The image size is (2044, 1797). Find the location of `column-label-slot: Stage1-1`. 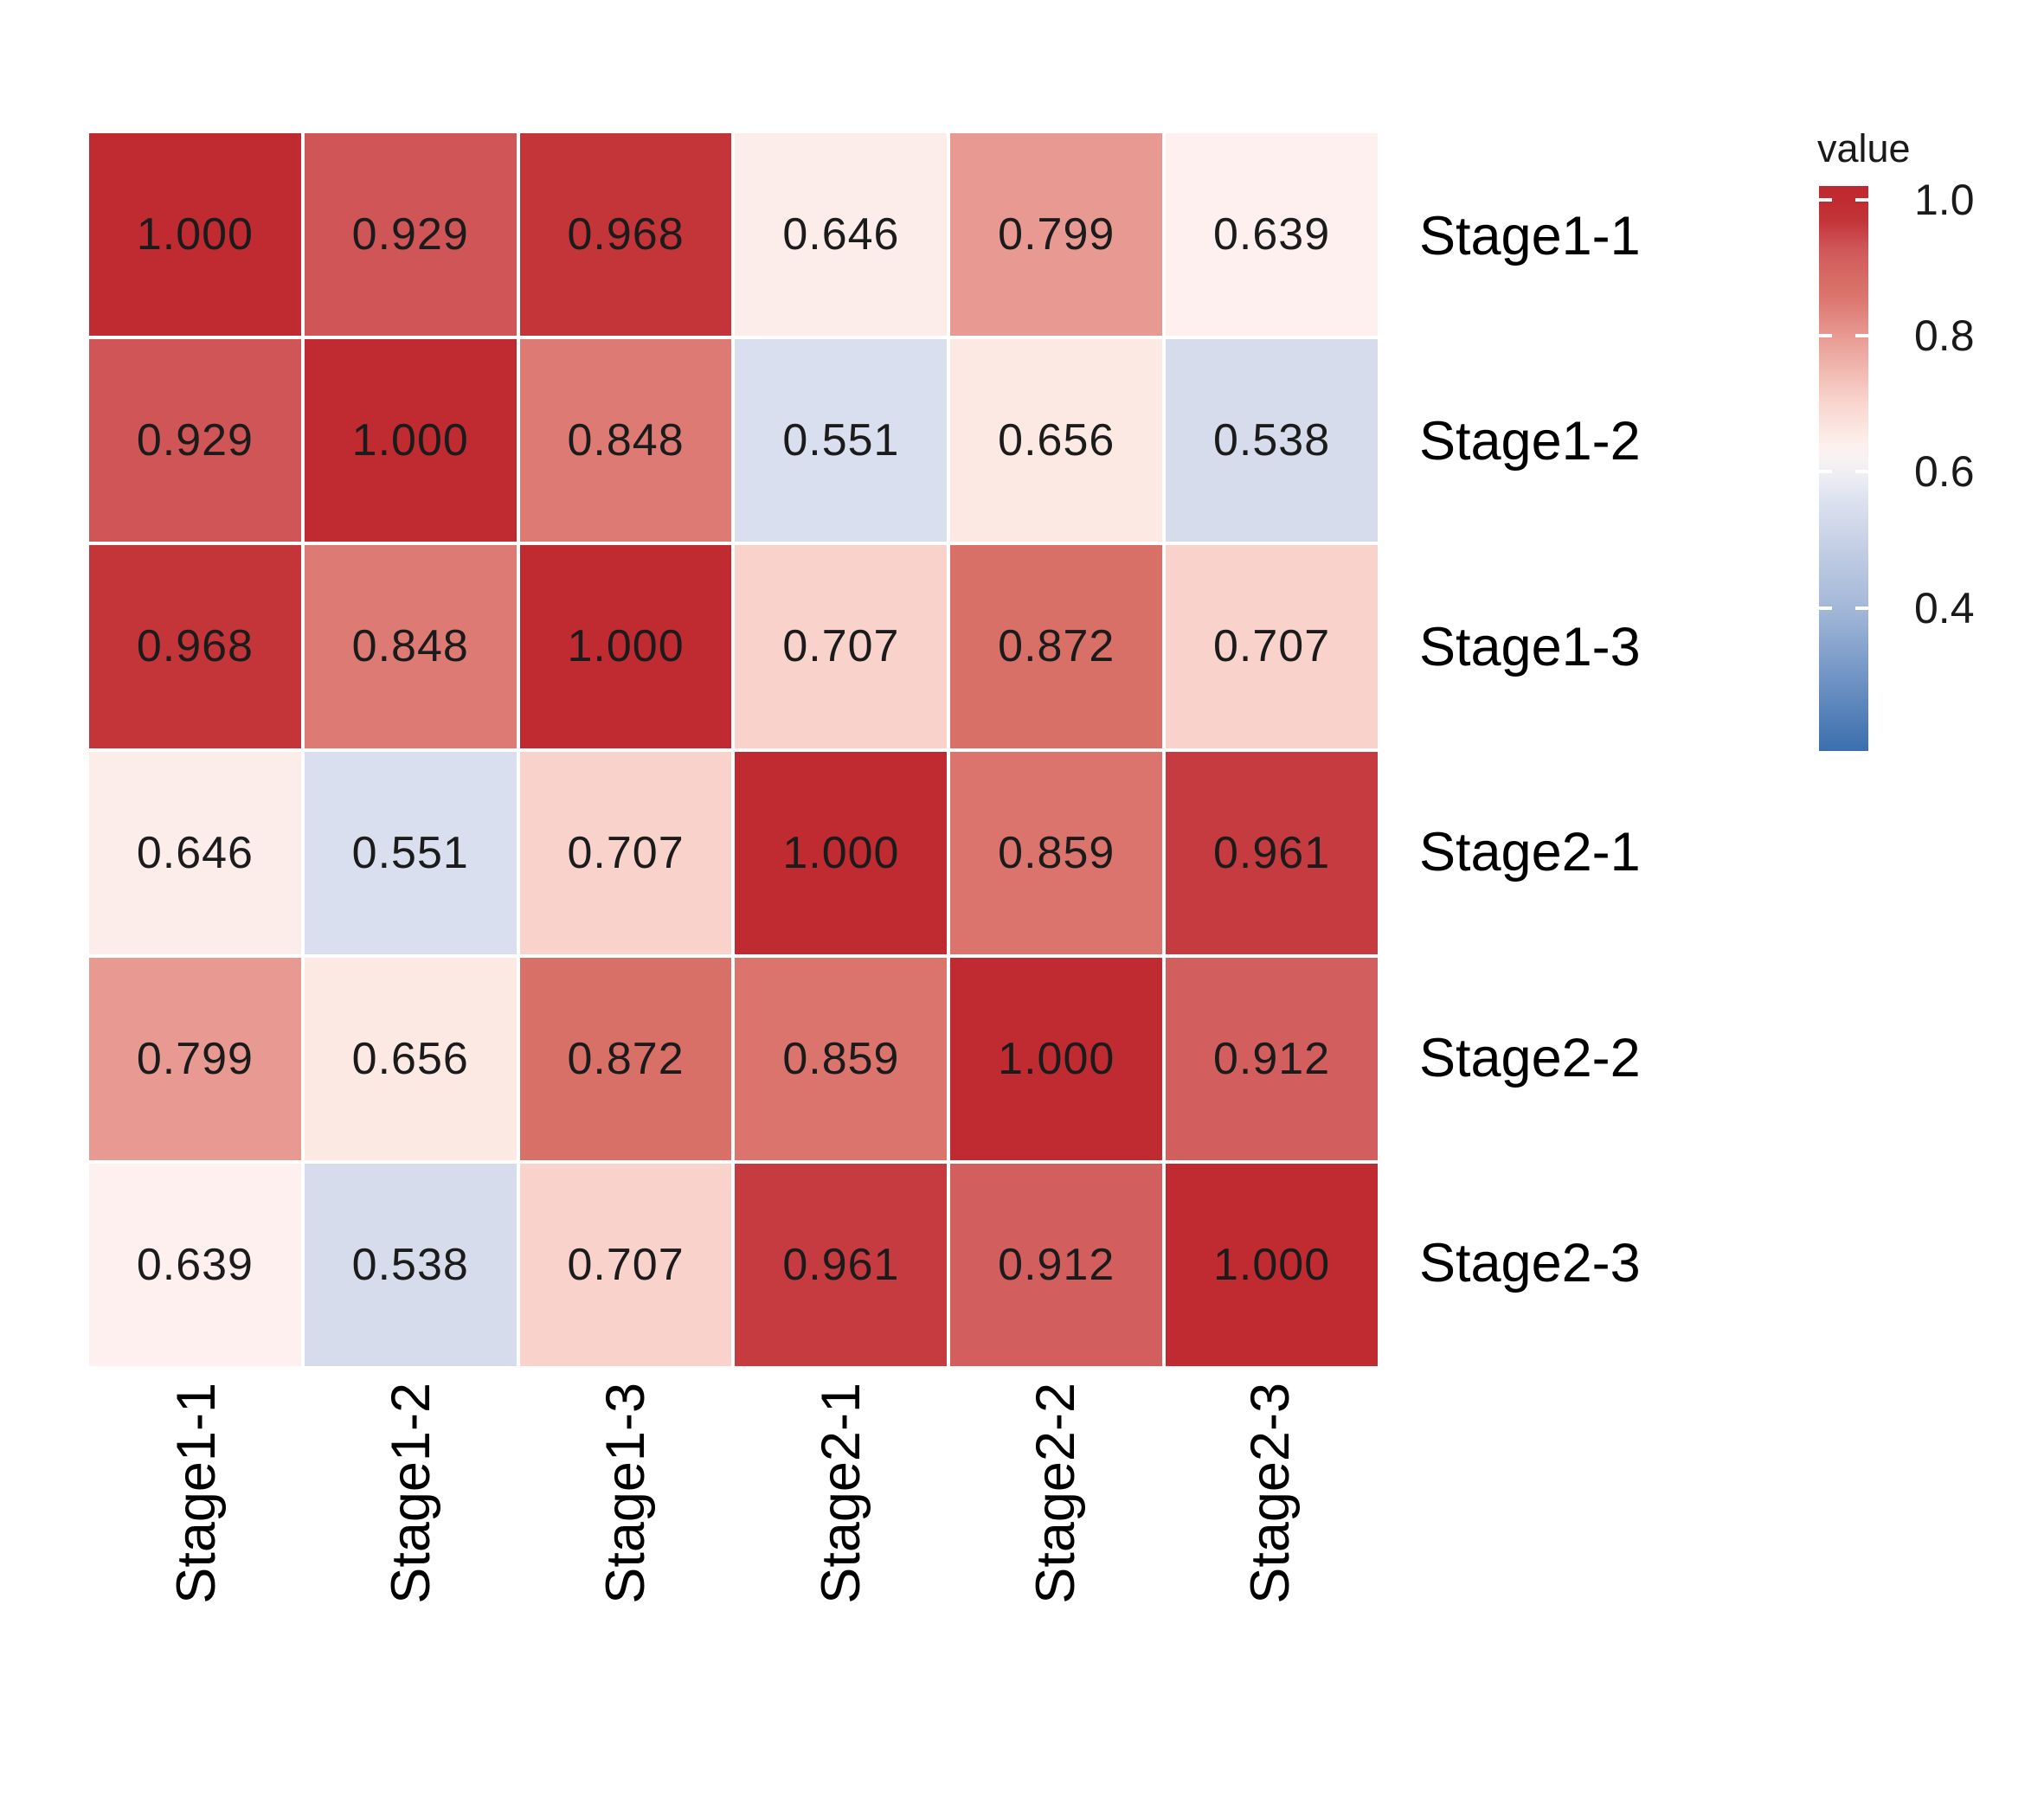

column-label-slot: Stage1-1 is located at coordinates (196, 1564).